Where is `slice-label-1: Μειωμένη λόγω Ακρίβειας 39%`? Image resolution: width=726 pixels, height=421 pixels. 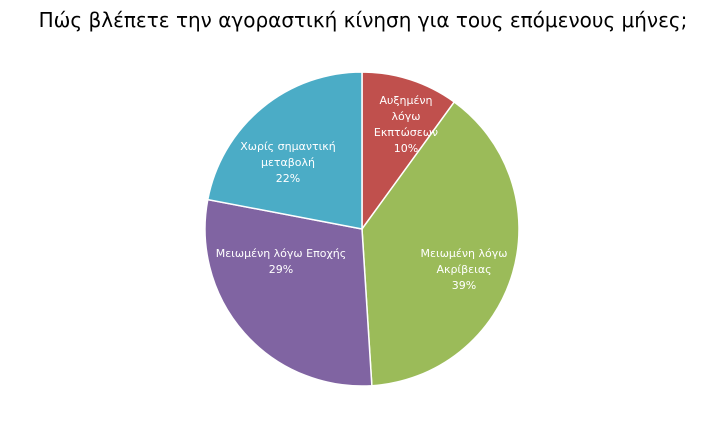
slice-label-1: Μειωμένη λόγω Ακρίβειας 39% is located at coordinates (464, 269).